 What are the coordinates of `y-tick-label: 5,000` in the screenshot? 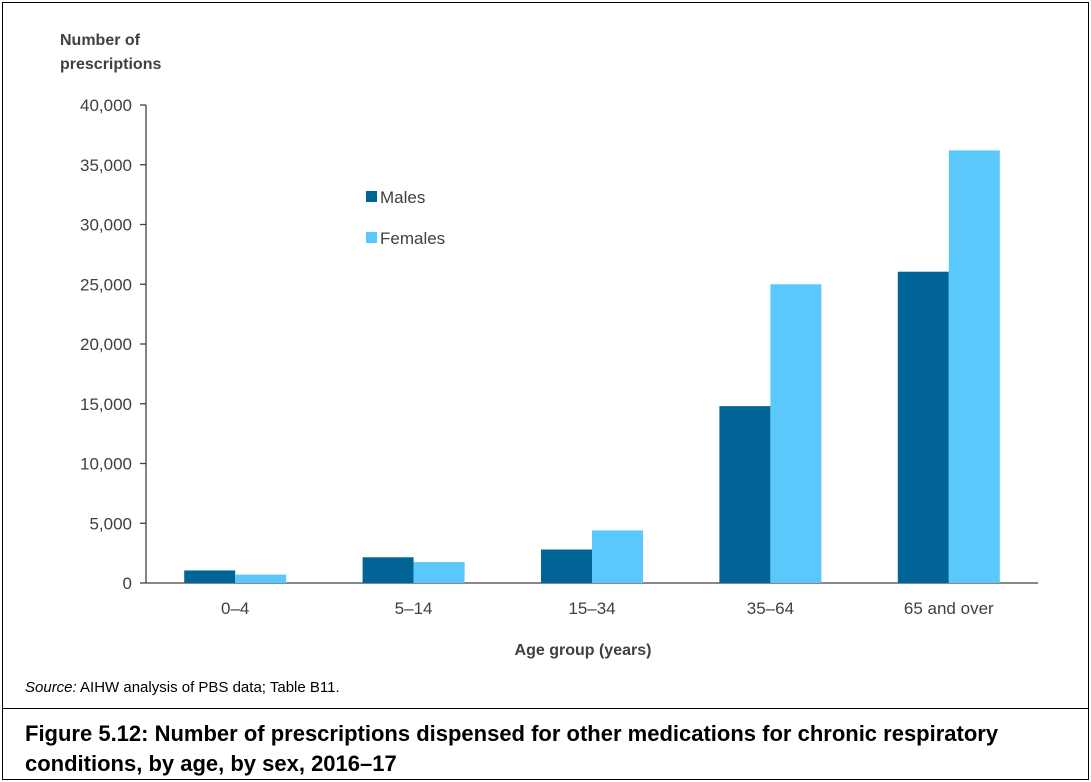 It's located at (110, 523).